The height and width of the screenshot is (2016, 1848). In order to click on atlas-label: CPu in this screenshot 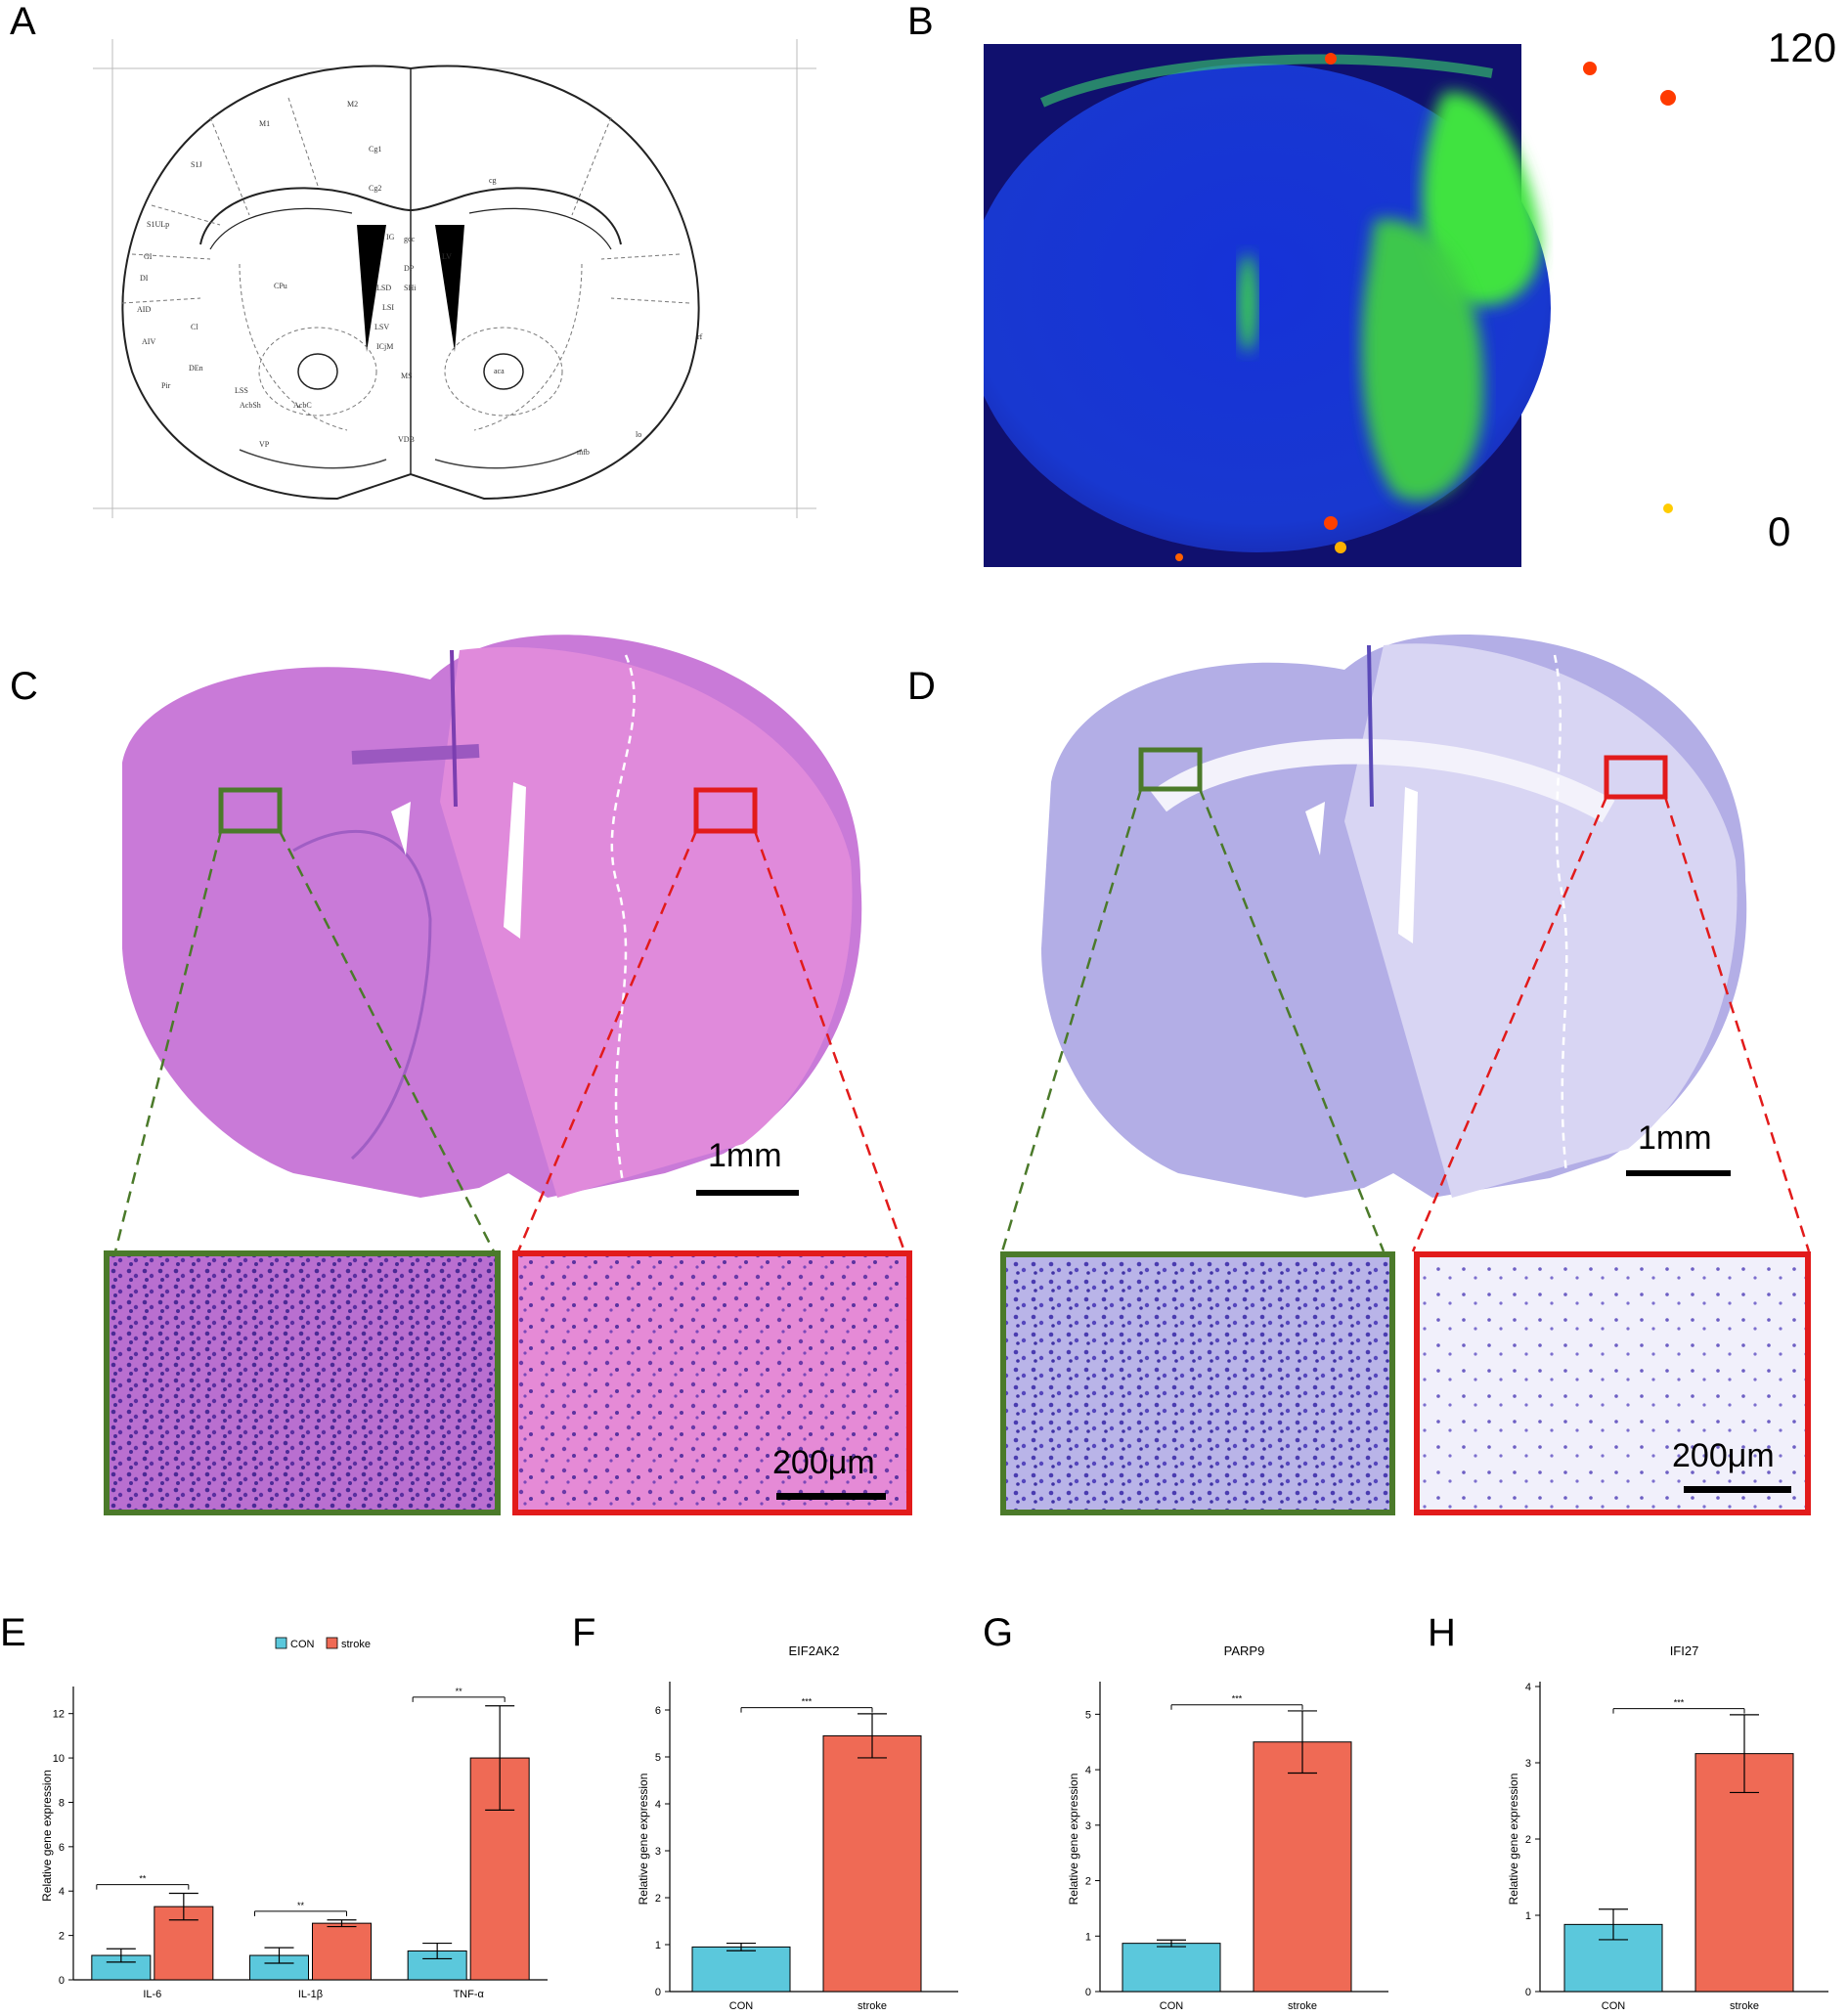, I will do `click(280, 286)`.